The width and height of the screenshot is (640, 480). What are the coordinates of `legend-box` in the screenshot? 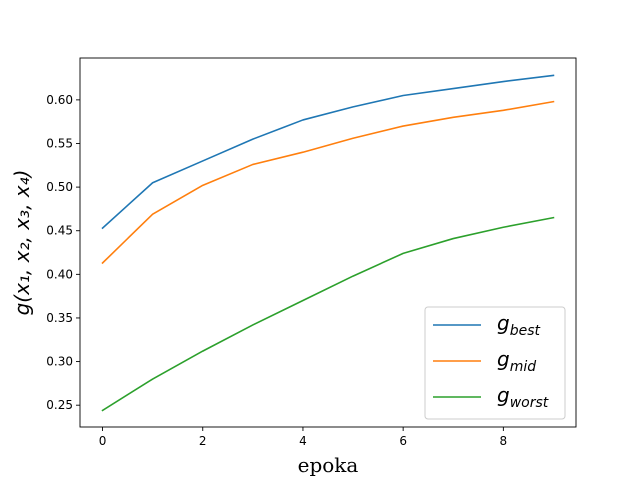 It's located at (495, 363).